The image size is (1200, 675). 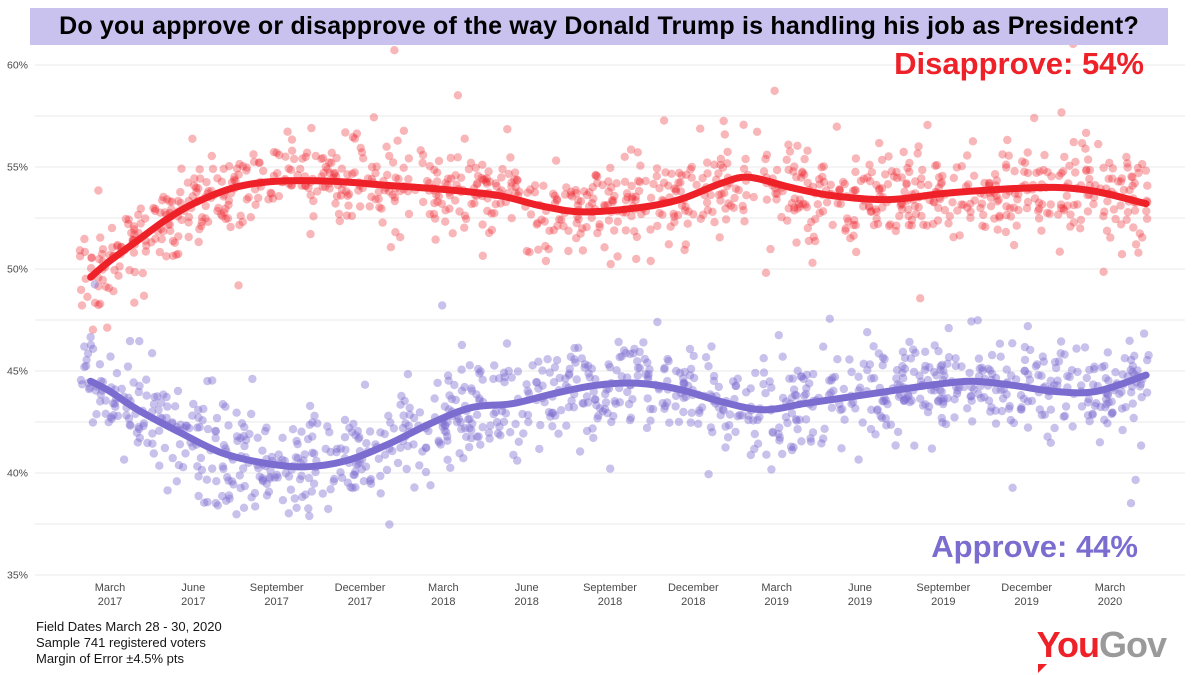 I want to click on yougov-logo: You Gov, so click(x=1102, y=648).